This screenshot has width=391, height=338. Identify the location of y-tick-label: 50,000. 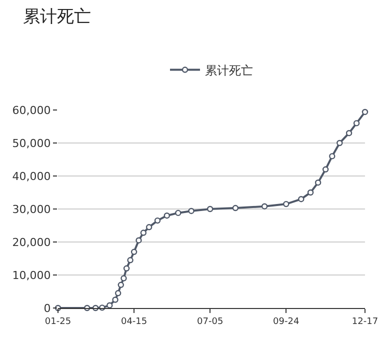
(31, 143).